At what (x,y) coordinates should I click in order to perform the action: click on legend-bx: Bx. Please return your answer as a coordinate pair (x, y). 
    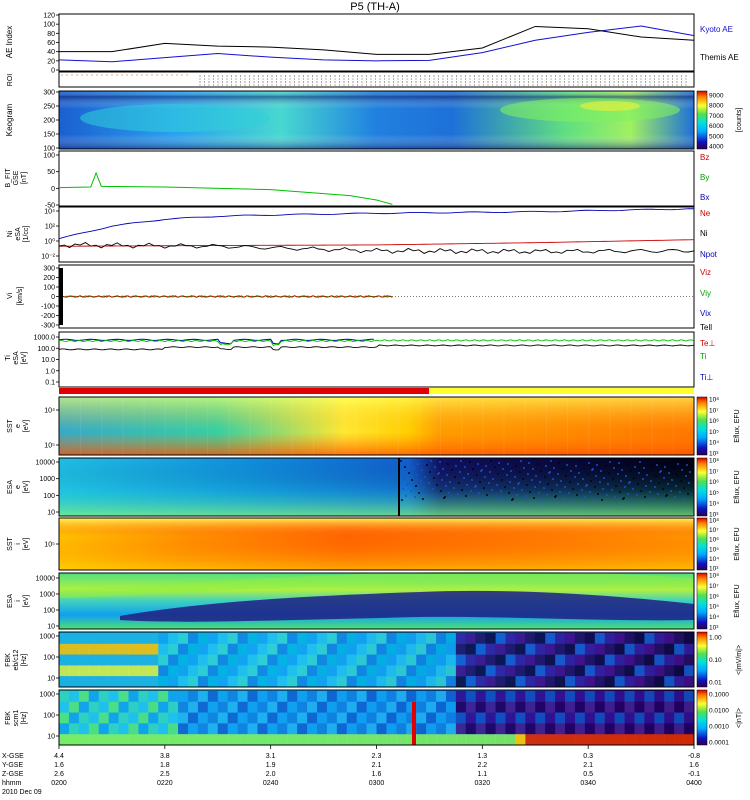
    Looking at the image, I should click on (704, 197).